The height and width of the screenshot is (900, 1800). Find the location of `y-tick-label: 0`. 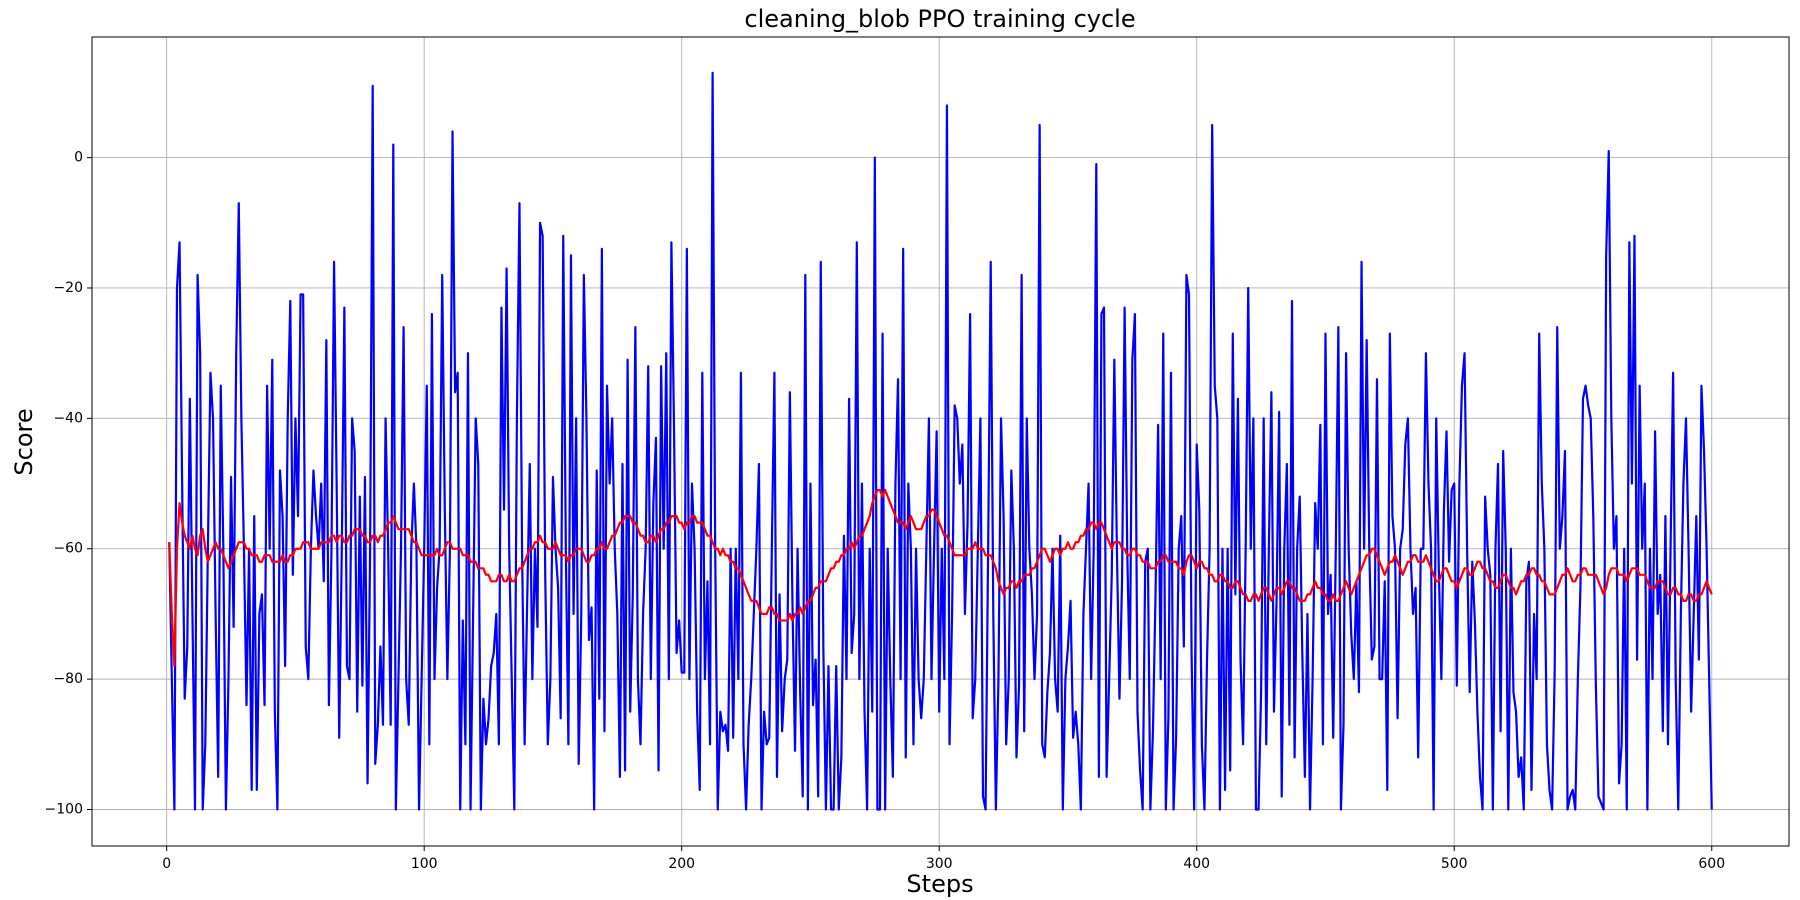

y-tick-label: 0 is located at coordinates (78, 158).